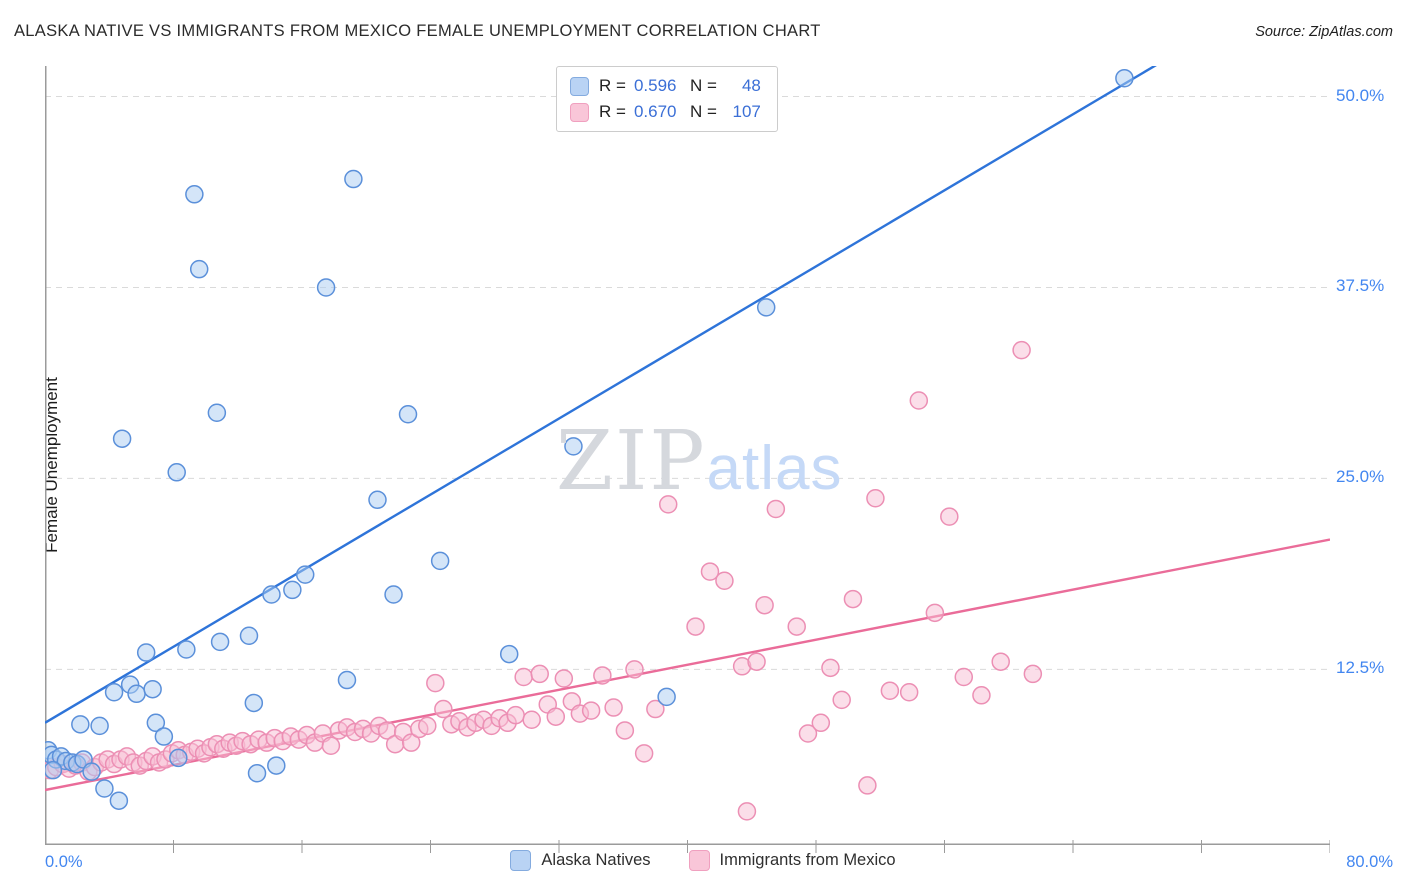  I want to click on y-tick-label: 25.0%, so click(1360, 477).